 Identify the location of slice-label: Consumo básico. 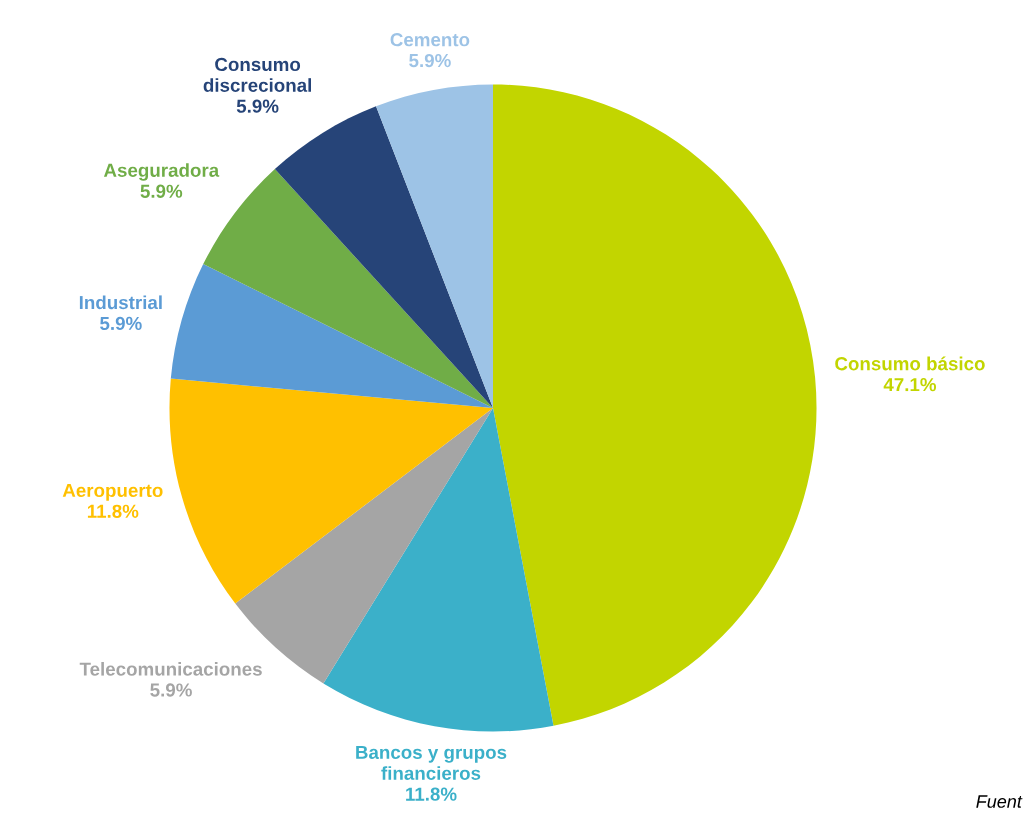
(910, 363).